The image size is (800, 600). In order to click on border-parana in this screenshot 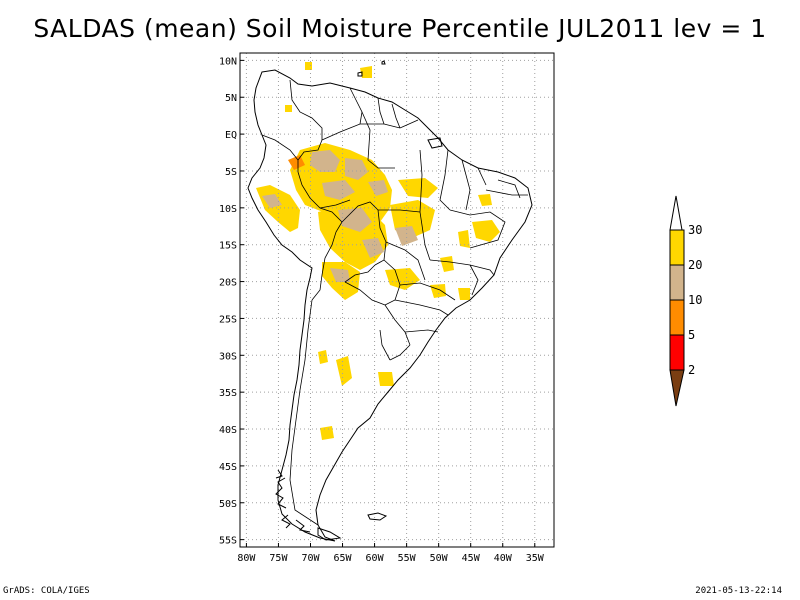, I will do `click(421, 307)`.